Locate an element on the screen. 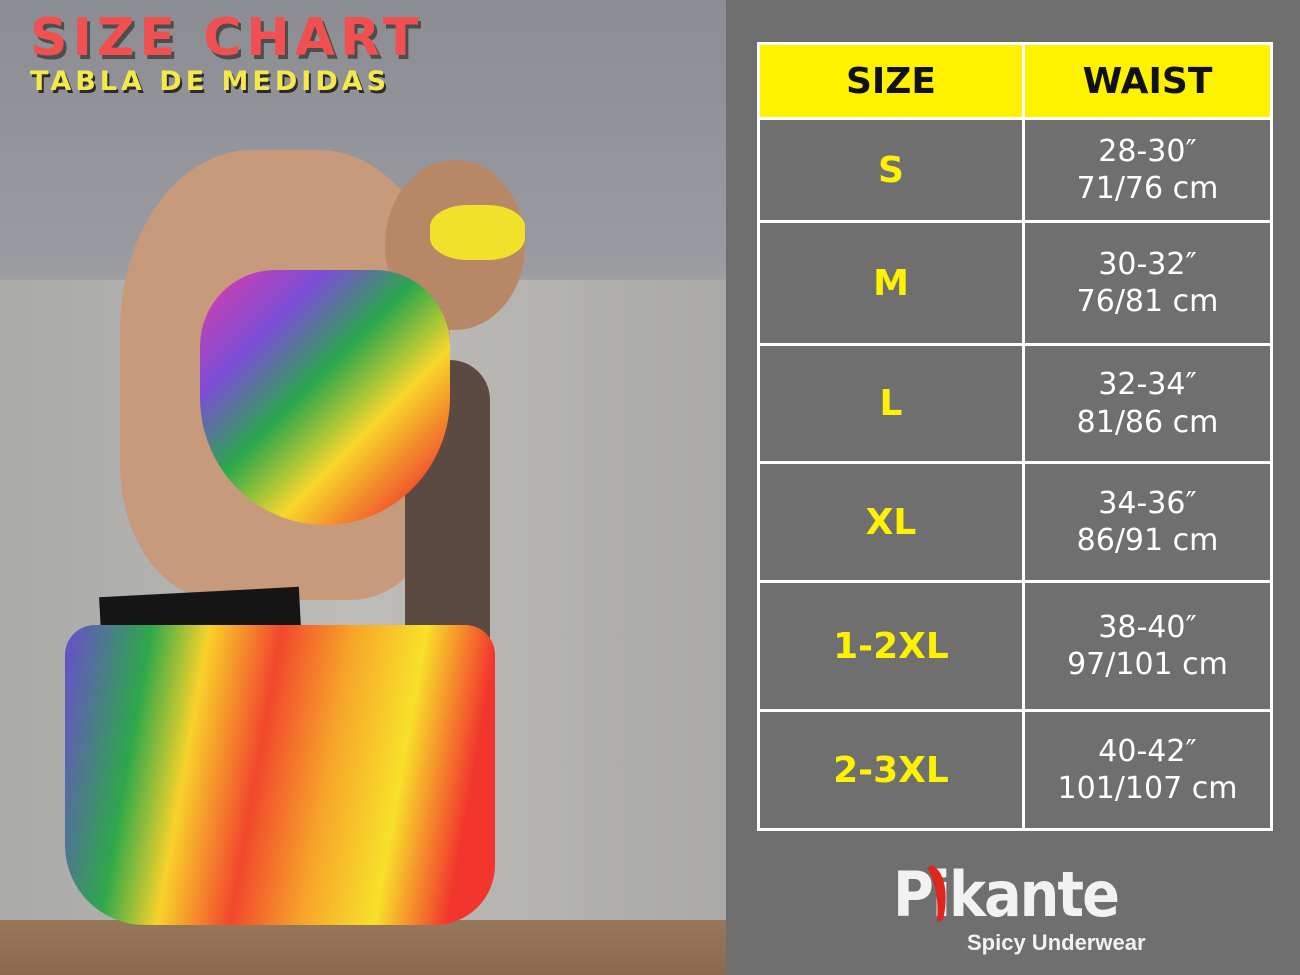  waist-cell: 40-42″ 101/107 cm is located at coordinates (1147, 770).